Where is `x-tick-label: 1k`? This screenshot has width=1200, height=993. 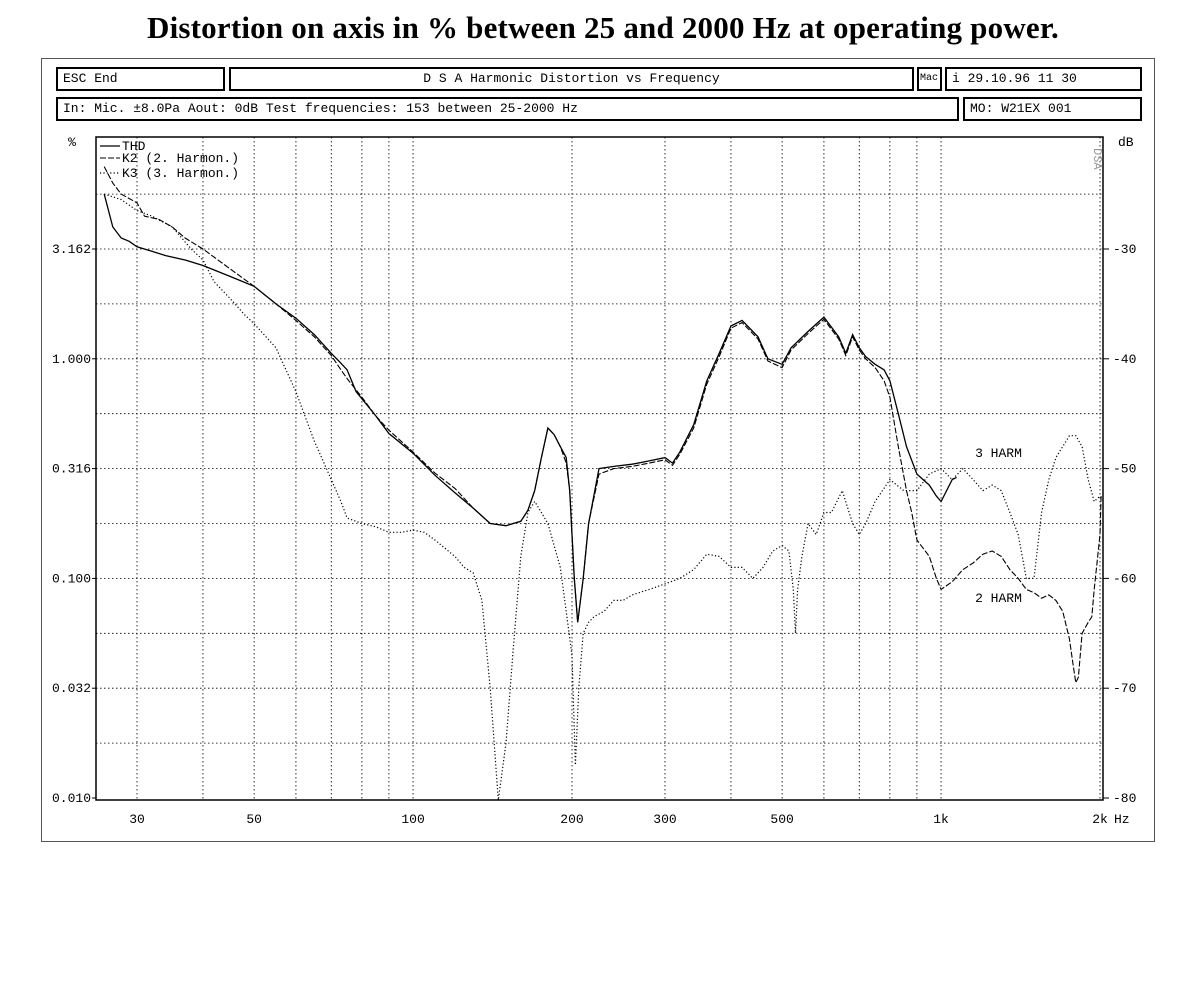 x-tick-label: 1k is located at coordinates (941, 819).